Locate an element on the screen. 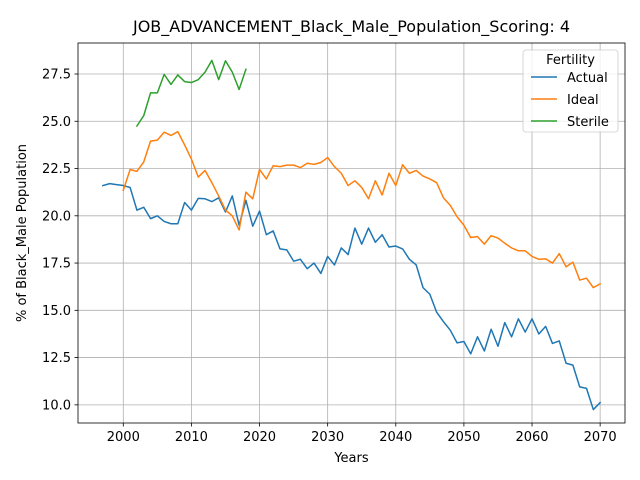 The image size is (640, 480). y-axis-ticks: 10.0 12.5 15.0 17.5 20.0 22.5 25.0 27.5 is located at coordinates (60, 240).